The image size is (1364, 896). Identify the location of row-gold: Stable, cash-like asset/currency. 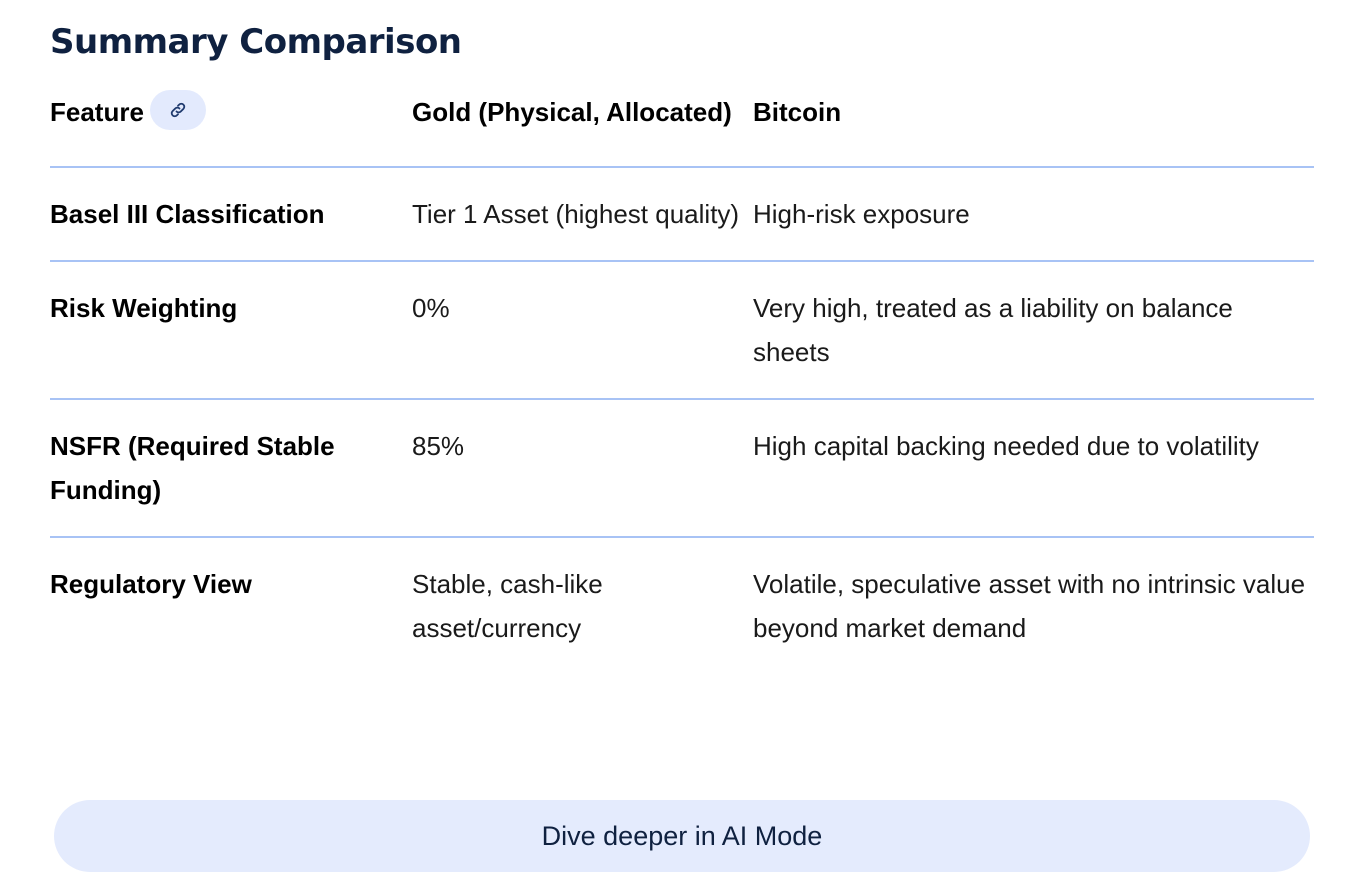
(507, 606).